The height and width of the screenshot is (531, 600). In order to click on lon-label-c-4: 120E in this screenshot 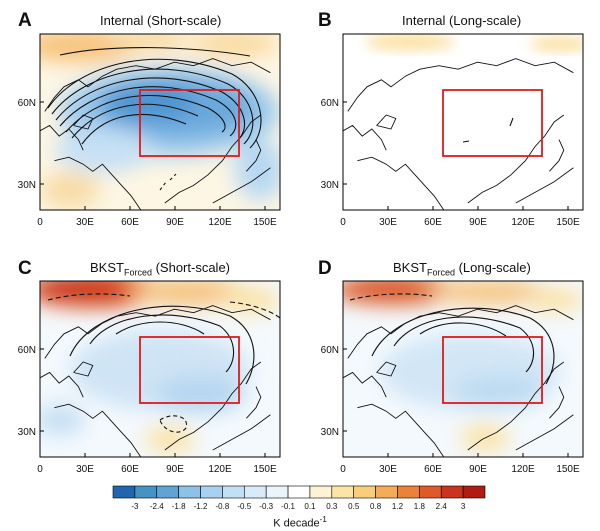, I will do `click(220, 469)`.